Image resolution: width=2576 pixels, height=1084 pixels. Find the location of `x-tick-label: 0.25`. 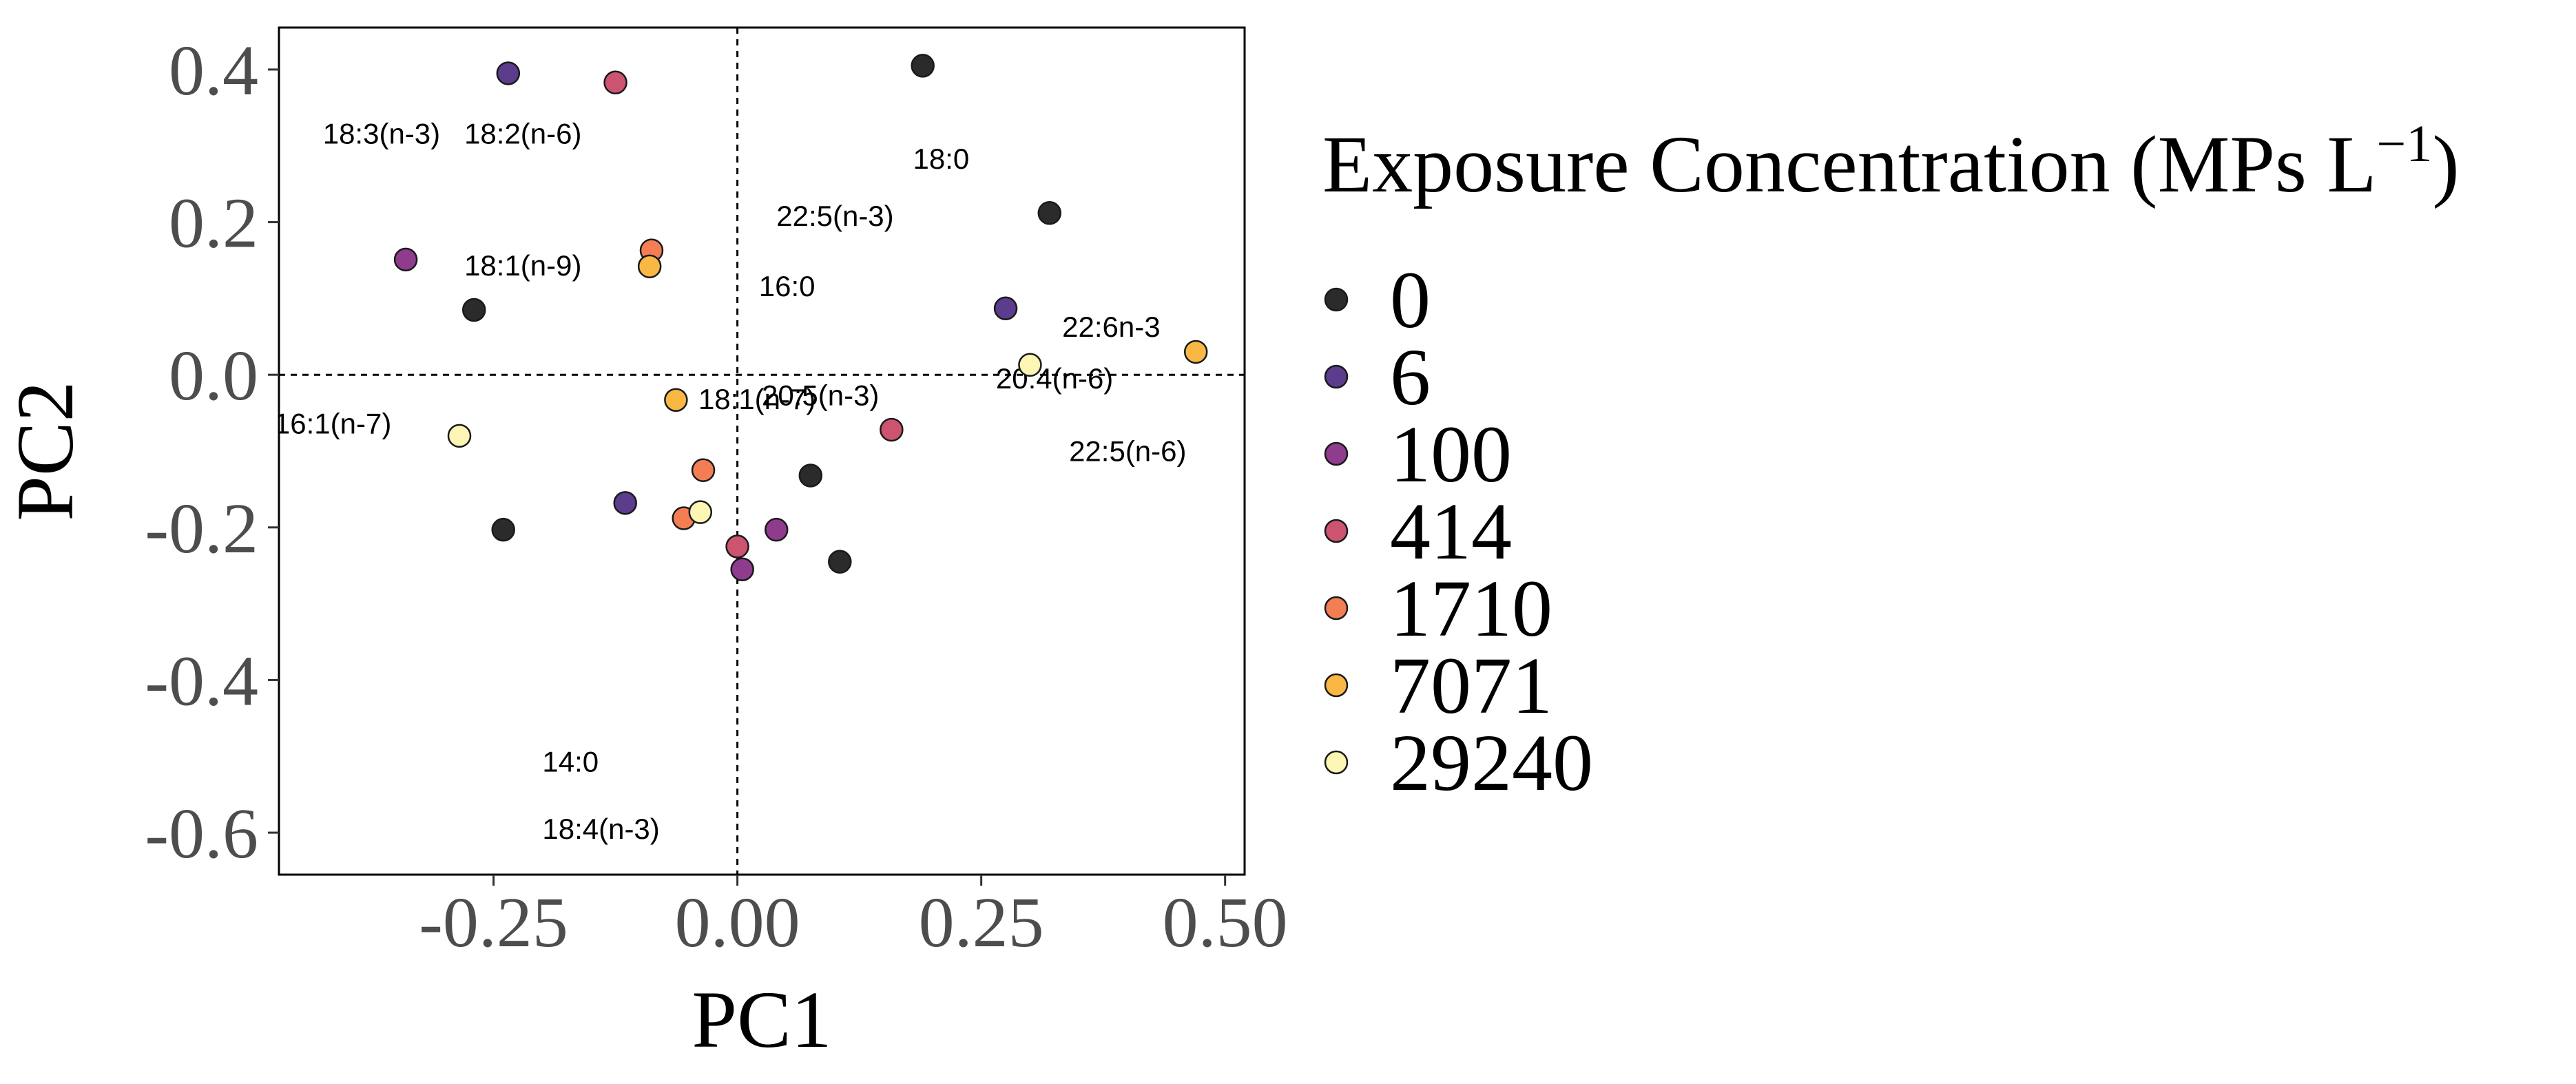

x-tick-label: 0.25 is located at coordinates (981, 922).